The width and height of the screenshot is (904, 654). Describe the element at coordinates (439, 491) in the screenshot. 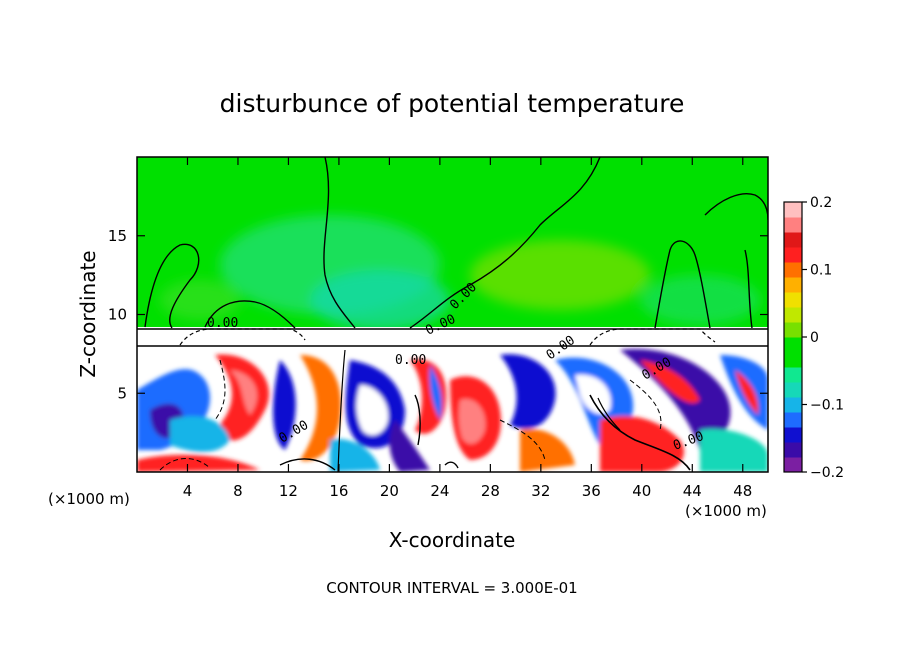

I see `x-tick-label: 24` at that location.